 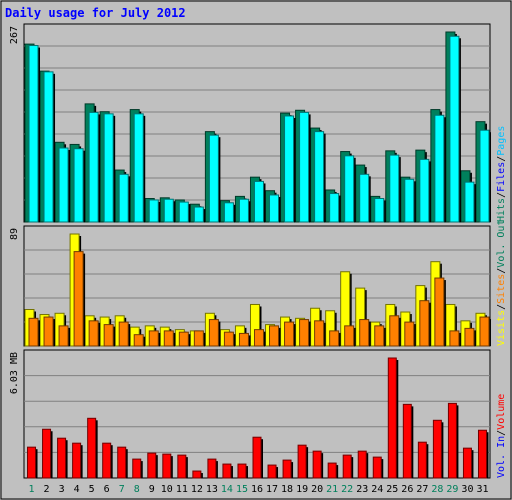 What do you see at coordinates (47, 489) in the screenshot?
I see `x-tick-label-2: 2` at bounding box center [47, 489].